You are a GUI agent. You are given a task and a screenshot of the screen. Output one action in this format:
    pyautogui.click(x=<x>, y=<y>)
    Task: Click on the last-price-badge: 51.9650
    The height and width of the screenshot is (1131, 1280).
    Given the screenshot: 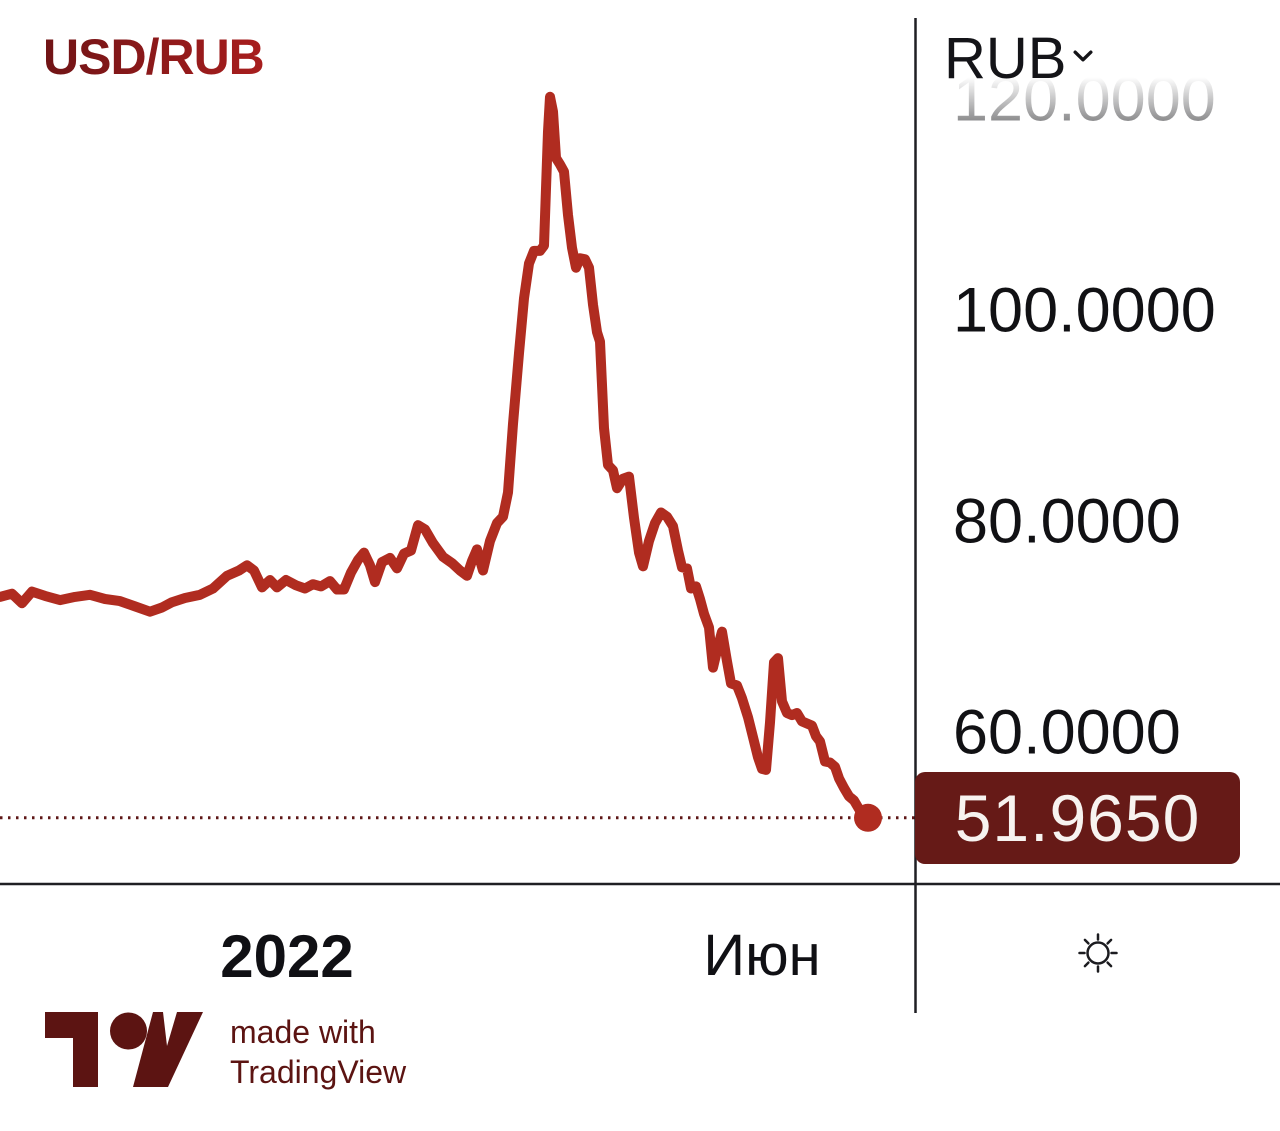 What is the action you would take?
    pyautogui.click(x=1077, y=818)
    